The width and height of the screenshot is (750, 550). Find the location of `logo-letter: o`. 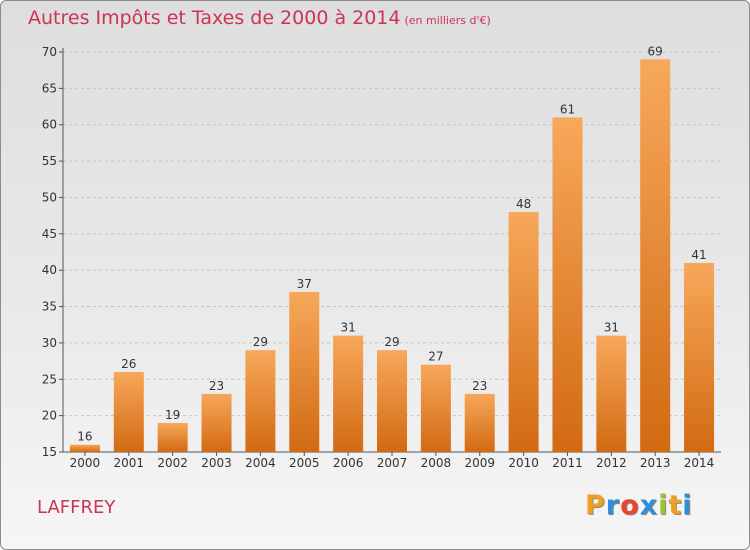

logo-letter: o is located at coordinates (630, 505).